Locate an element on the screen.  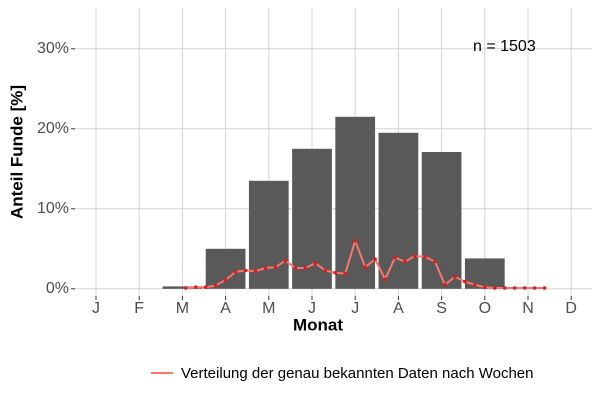
x-tick-label: S is located at coordinates (441, 308).